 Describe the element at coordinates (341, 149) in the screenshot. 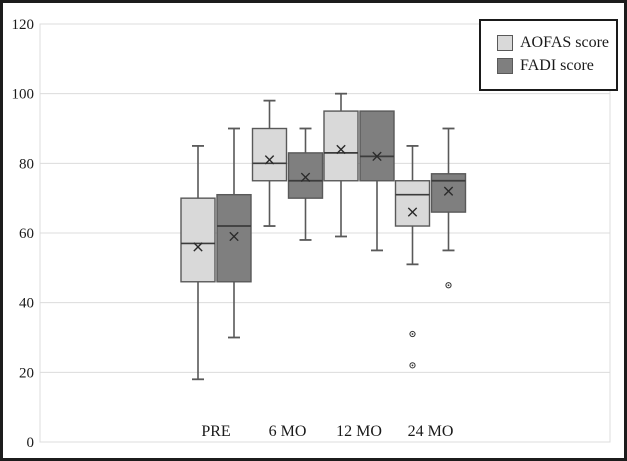

I see `mean-marker-aofas-score-12-mo` at that location.